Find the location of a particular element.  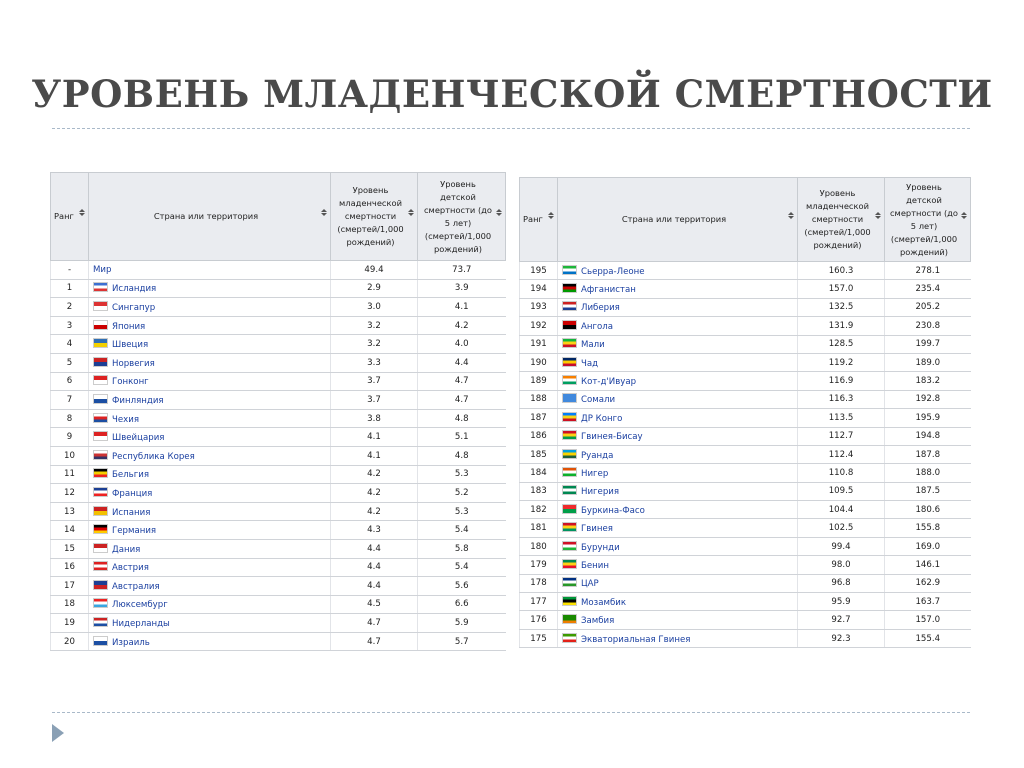

country-name: Ангола is located at coordinates (597, 326).